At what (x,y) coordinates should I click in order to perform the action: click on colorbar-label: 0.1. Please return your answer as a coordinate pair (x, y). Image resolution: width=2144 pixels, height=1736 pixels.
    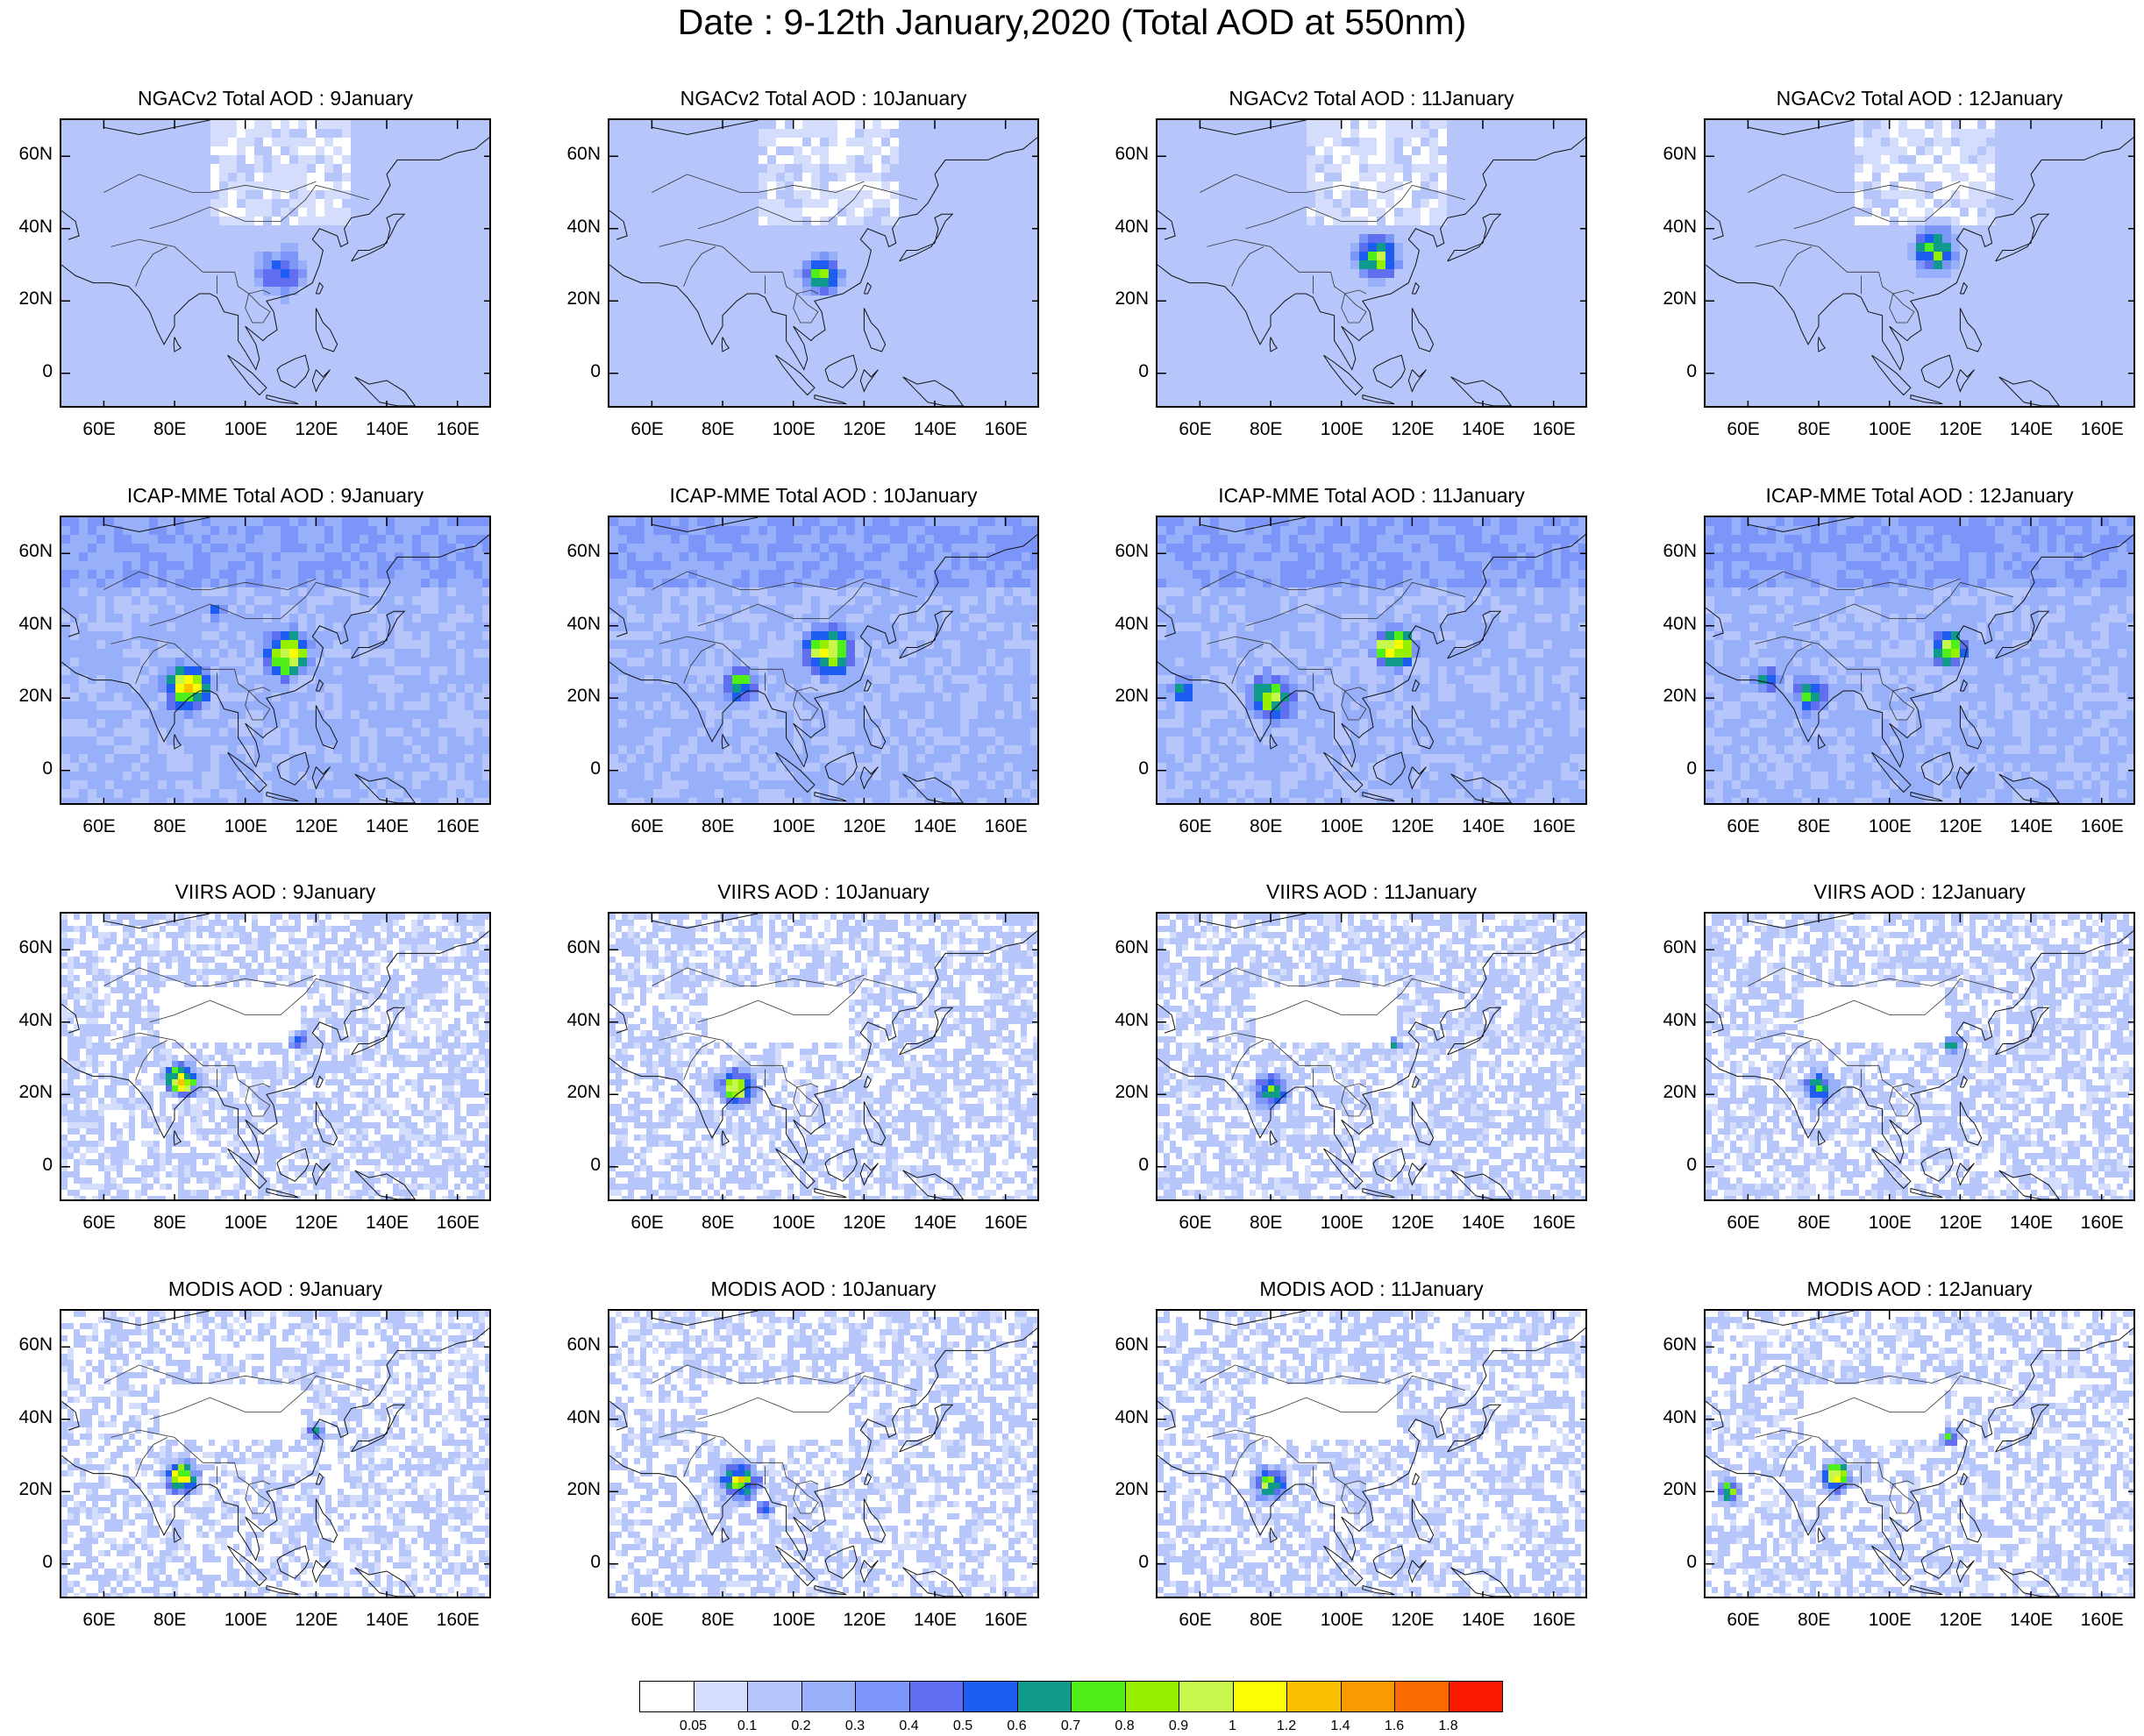
    Looking at the image, I should click on (747, 1726).